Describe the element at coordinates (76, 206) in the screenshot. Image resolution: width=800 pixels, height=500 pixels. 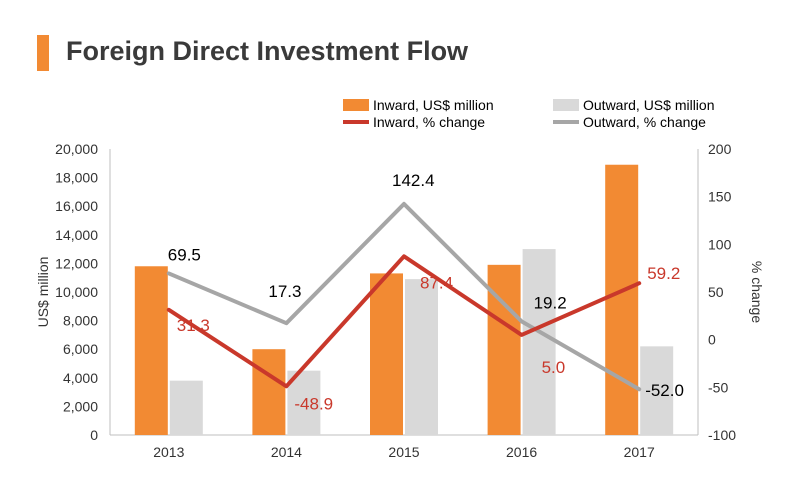
I see `y-tick-label: 16,000` at that location.